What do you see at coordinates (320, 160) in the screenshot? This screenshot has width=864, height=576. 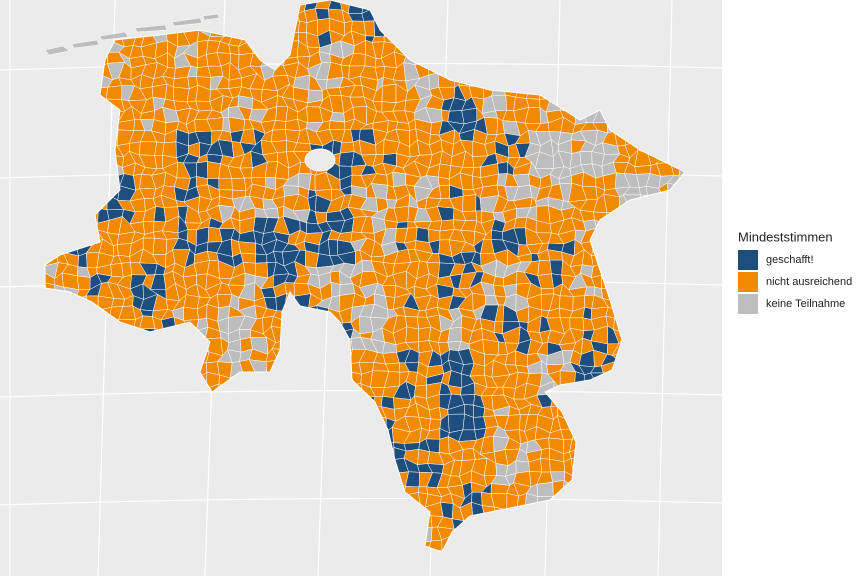 I see `lake` at bounding box center [320, 160].